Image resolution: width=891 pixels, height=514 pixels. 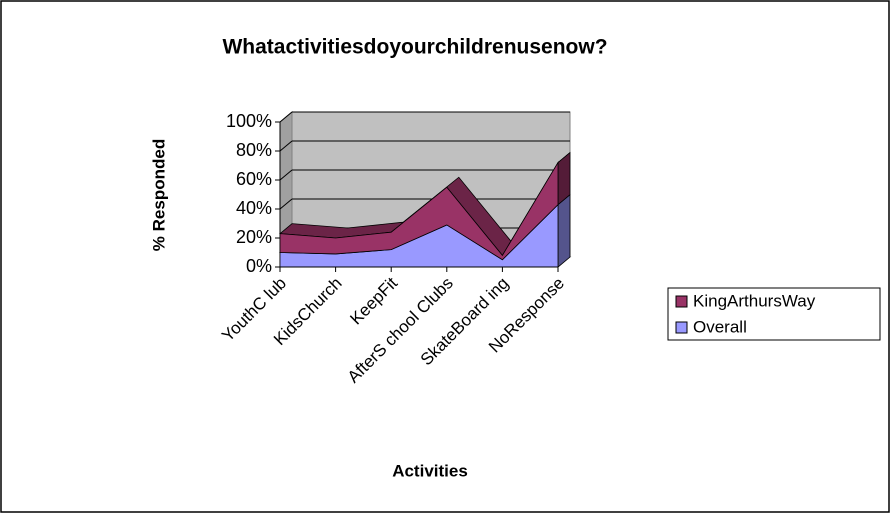 I want to click on y-tick-label: 80%, so click(x=254, y=150).